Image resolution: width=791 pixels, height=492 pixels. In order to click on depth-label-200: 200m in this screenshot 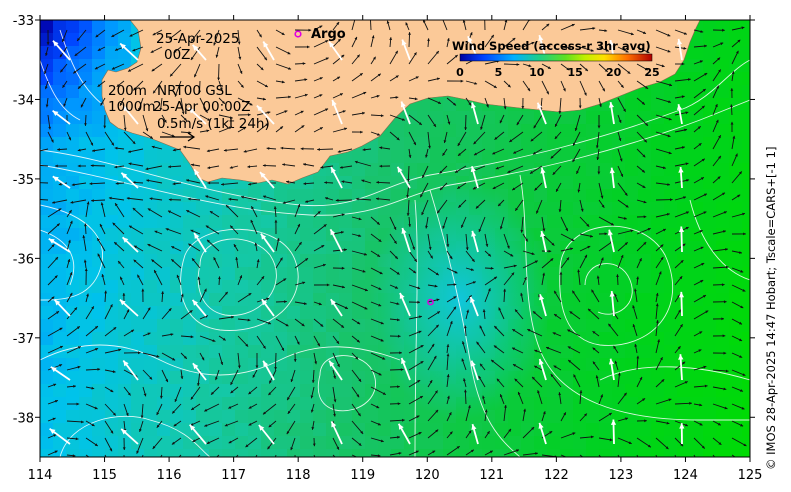, I will do `click(127, 91)`.